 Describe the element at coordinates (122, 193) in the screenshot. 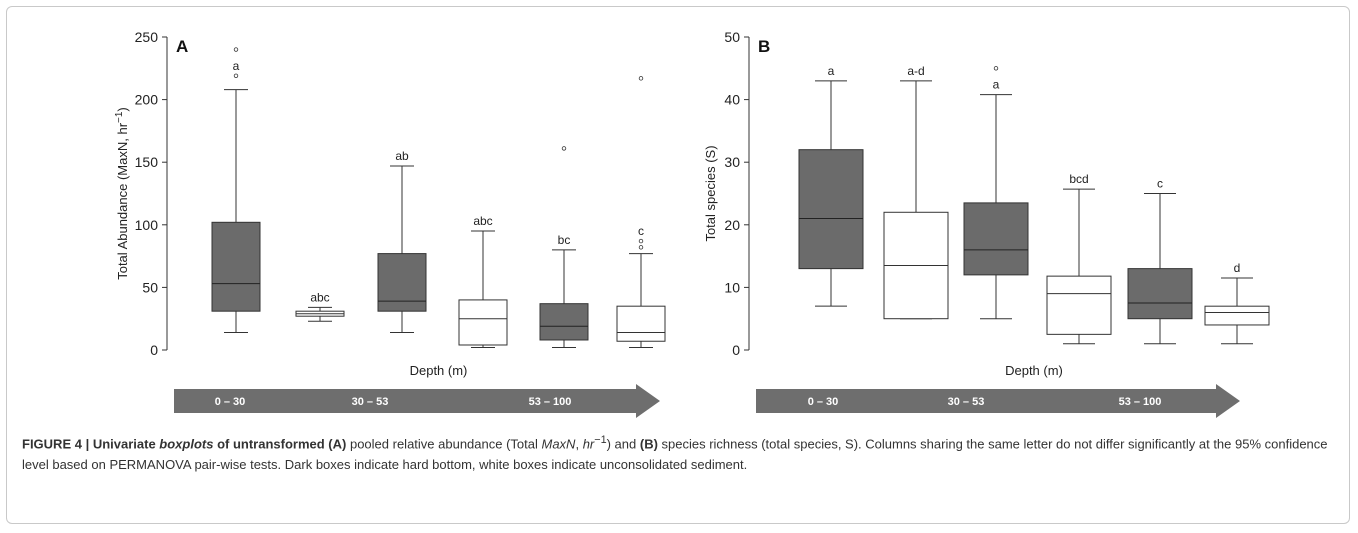

I see `panel-a-y-title: Total Abundance (MaxN, hr−1)` at that location.